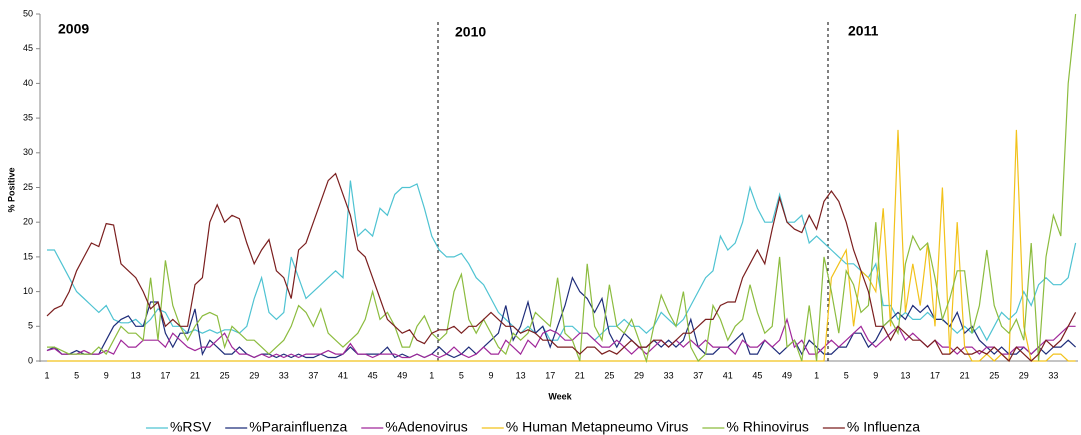 The image size is (1081, 435). What do you see at coordinates (28, 256) in the screenshot?
I see `y-tick-label: 15` at bounding box center [28, 256].